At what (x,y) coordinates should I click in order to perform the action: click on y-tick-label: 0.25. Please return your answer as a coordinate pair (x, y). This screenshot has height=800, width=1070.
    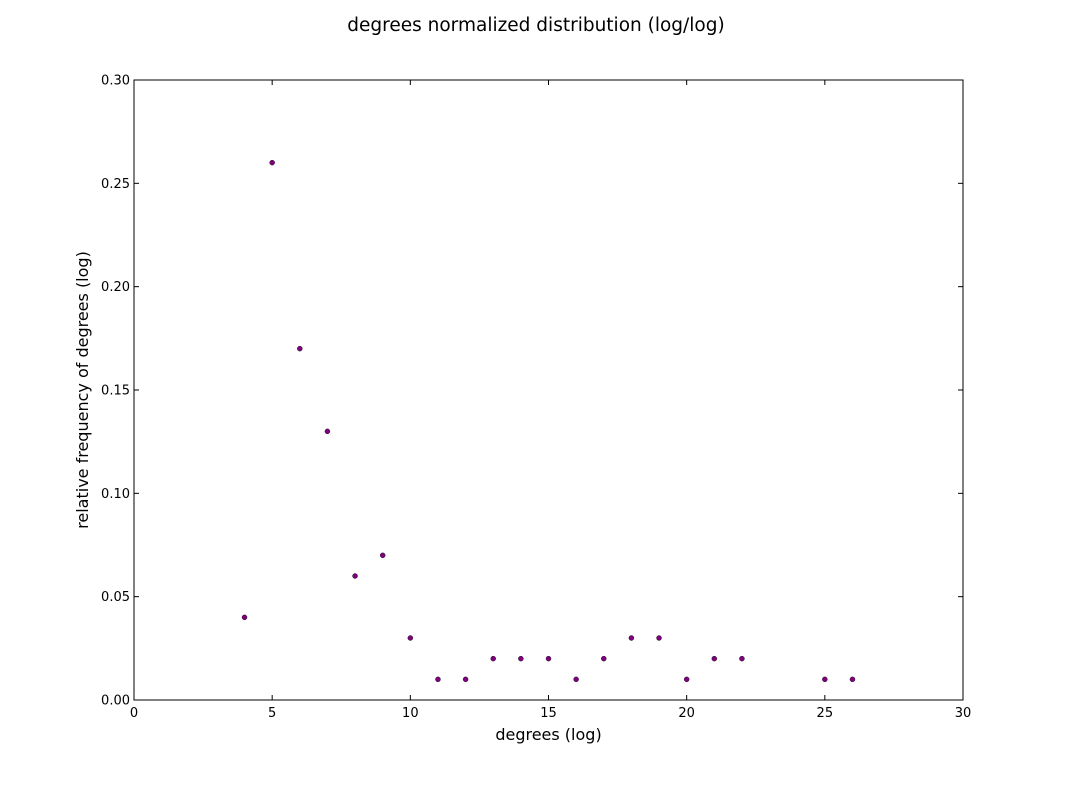
    Looking at the image, I should click on (115, 184).